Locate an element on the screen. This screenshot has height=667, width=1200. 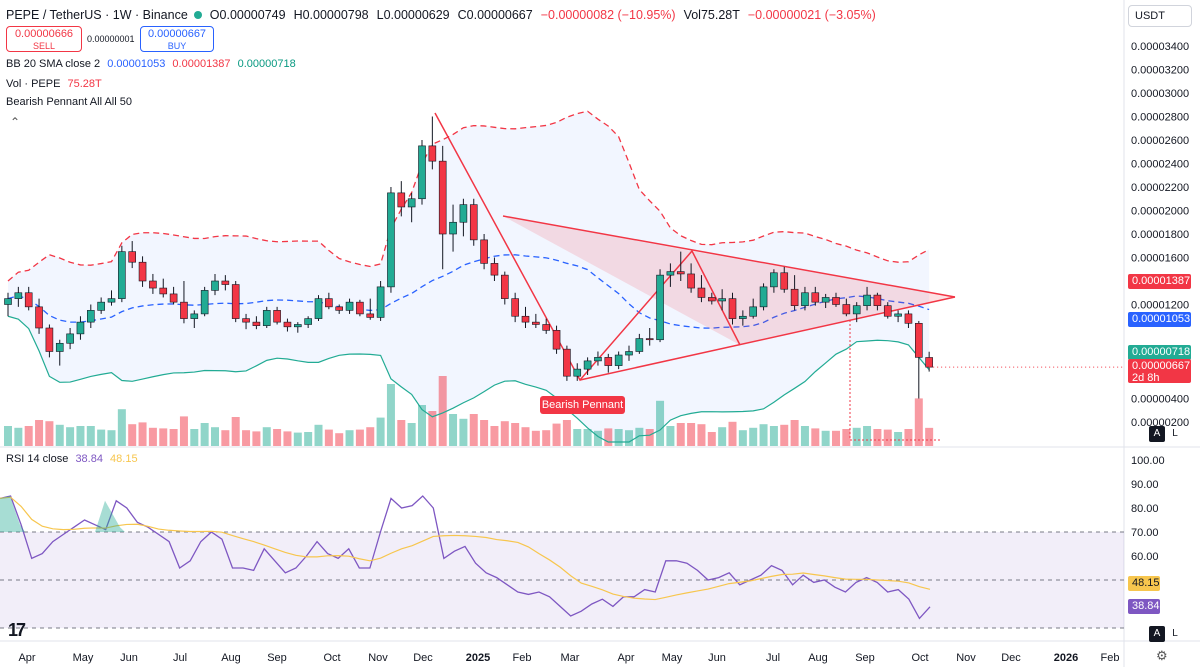
price-axis-label: 0.00003200 is located at coordinates (1160, 71).